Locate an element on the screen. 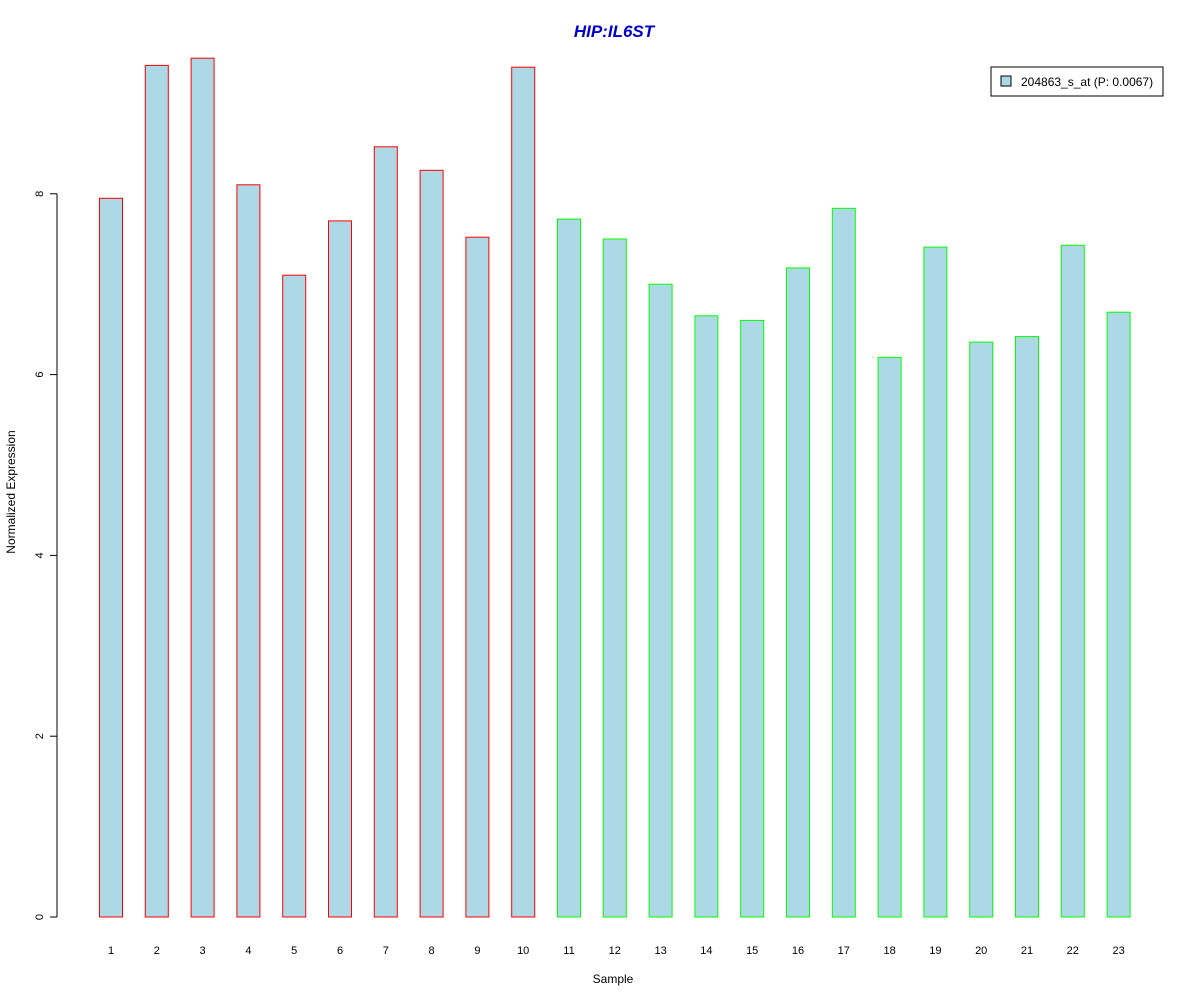 The height and width of the screenshot is (1000, 1200). x-tick-label: 11 is located at coordinates (568, 951).